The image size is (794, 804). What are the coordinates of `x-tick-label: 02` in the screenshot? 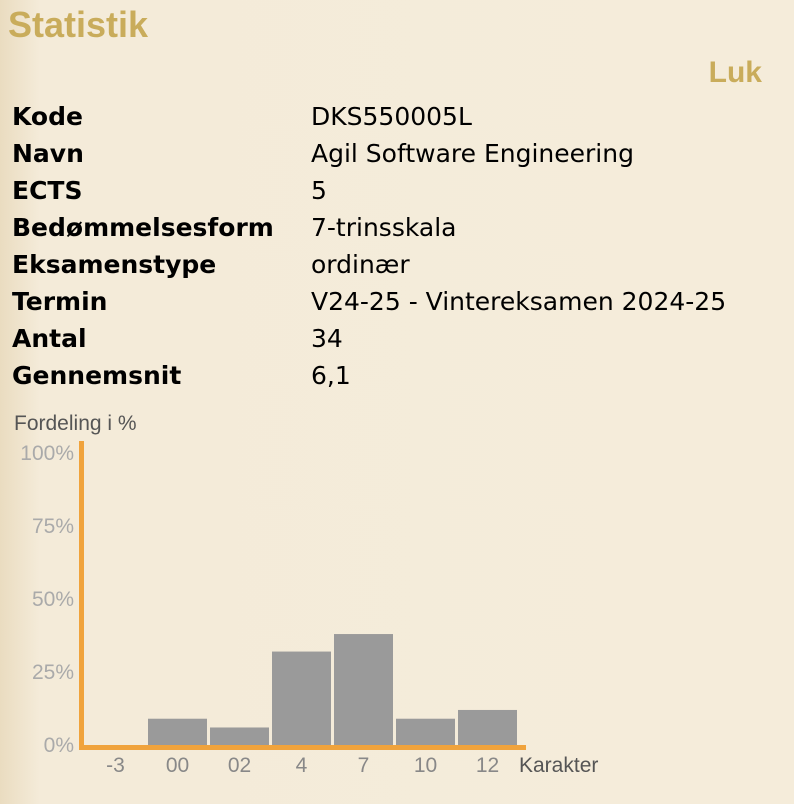 It's located at (239, 765).